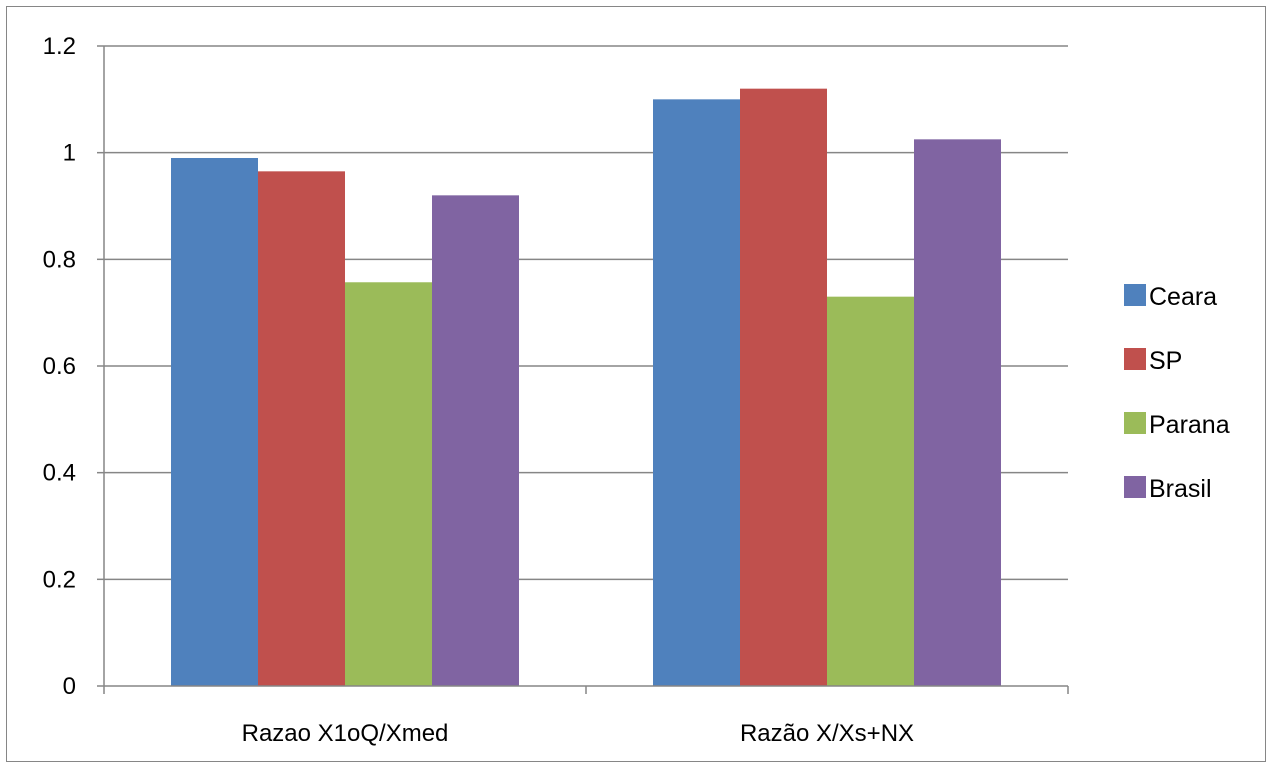 This screenshot has width=1274, height=770. Describe the element at coordinates (345, 733) in the screenshot. I see `x-tick-label: Razao X1oQ/Xmed` at that location.